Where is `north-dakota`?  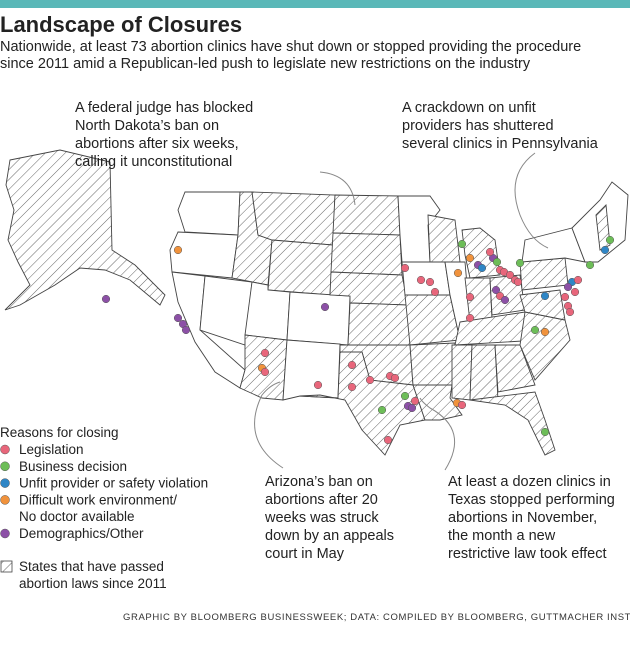 north-dakota is located at coordinates (366, 215).